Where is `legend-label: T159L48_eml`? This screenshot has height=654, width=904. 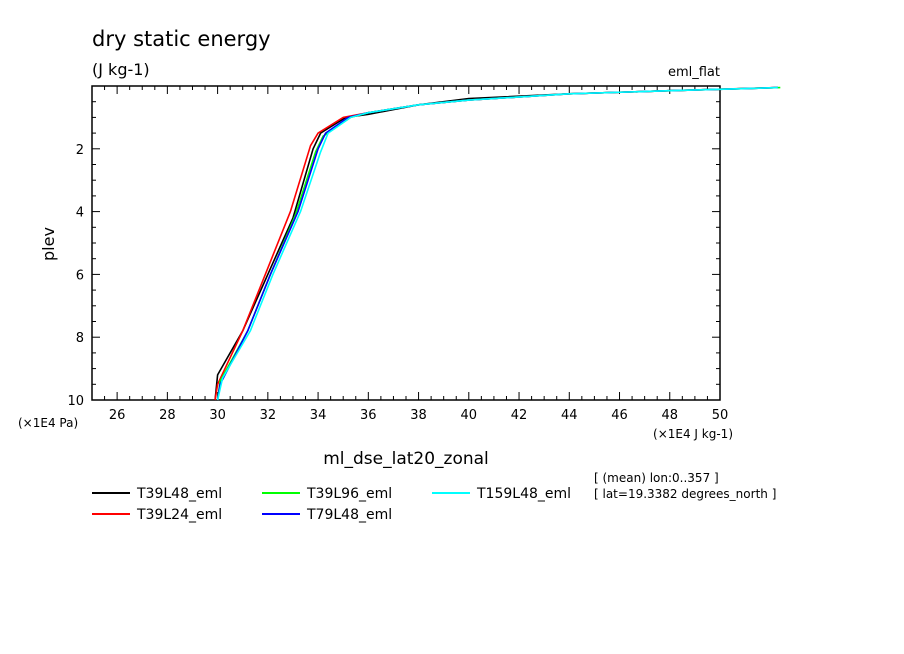
legend-label: T159L48_eml is located at coordinates (523, 494).